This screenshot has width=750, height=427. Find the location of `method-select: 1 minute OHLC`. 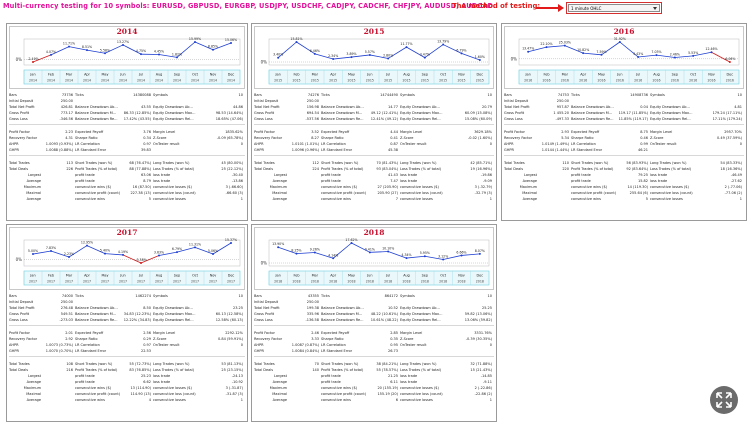

method-select: 1 minute OHLC is located at coordinates (614, 8).